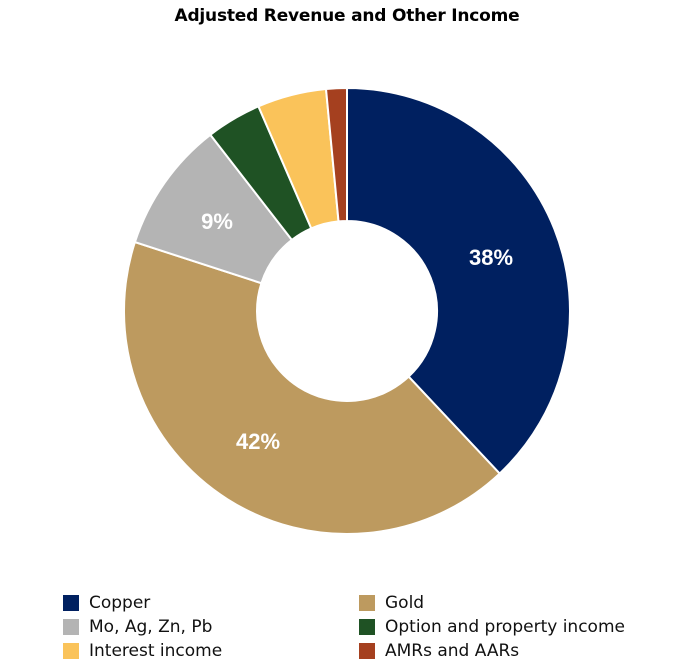 This screenshot has height=672, width=694. I want to click on legend-item-mo-ag-zn-pb: Mo, Ag, Zn, Pb, so click(137, 627).